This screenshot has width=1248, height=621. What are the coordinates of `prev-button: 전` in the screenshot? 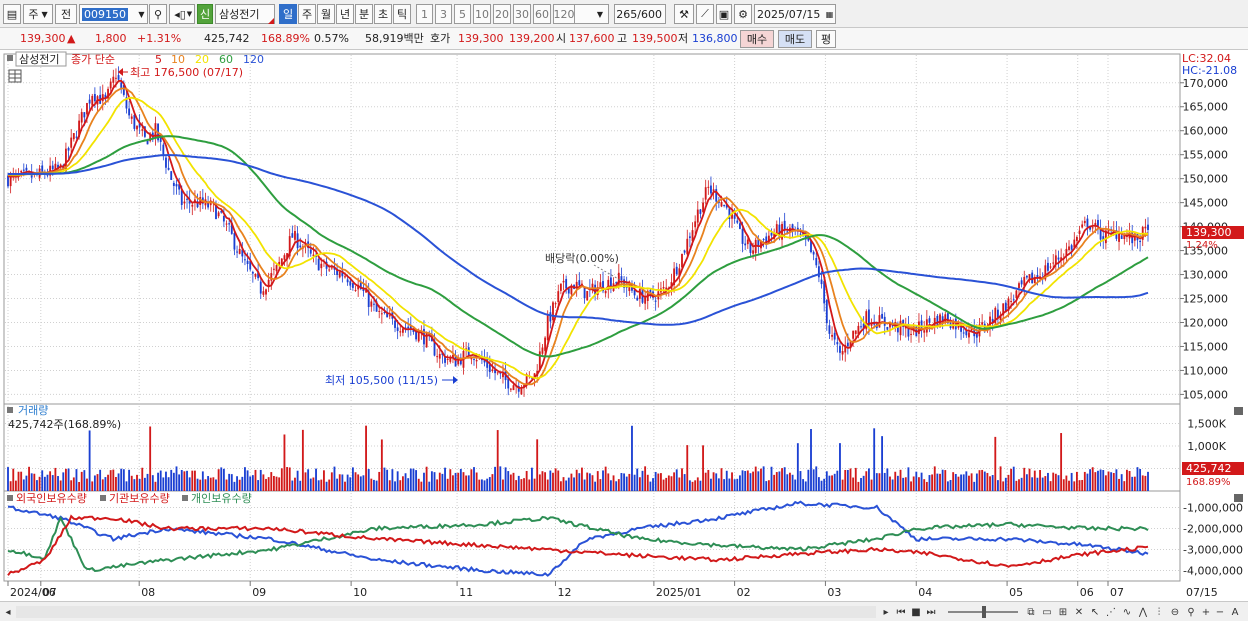 It's located at (66, 14).